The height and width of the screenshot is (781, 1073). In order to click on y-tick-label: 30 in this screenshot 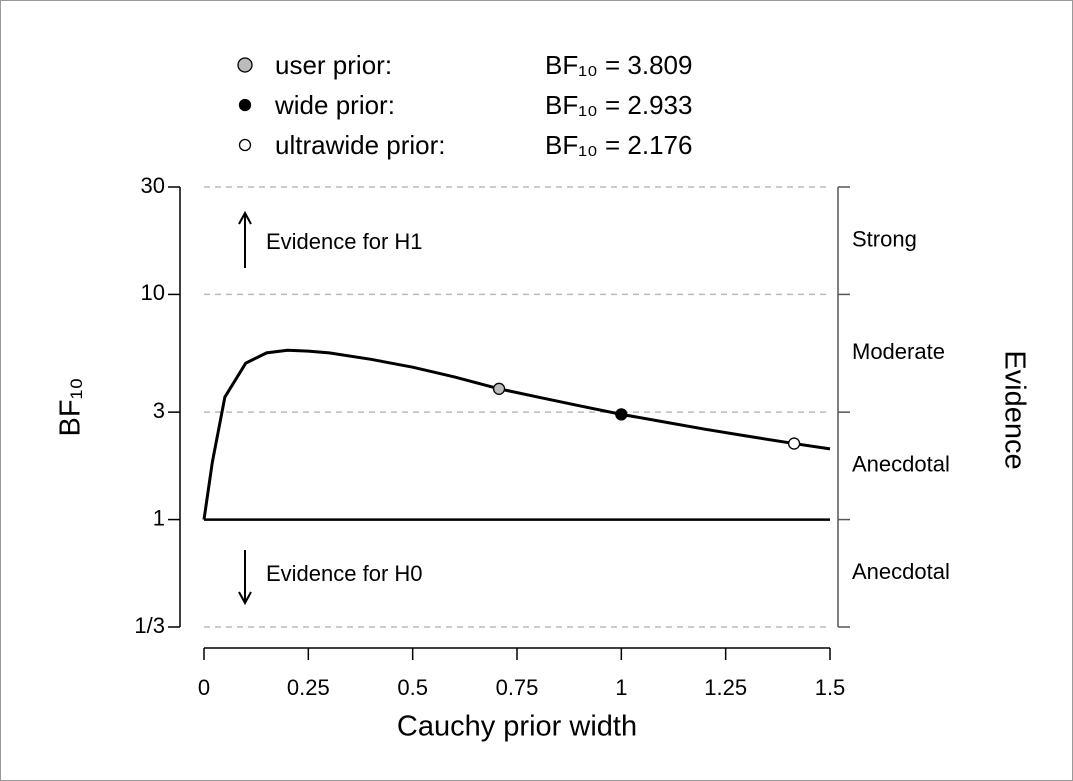, I will do `click(153, 185)`.